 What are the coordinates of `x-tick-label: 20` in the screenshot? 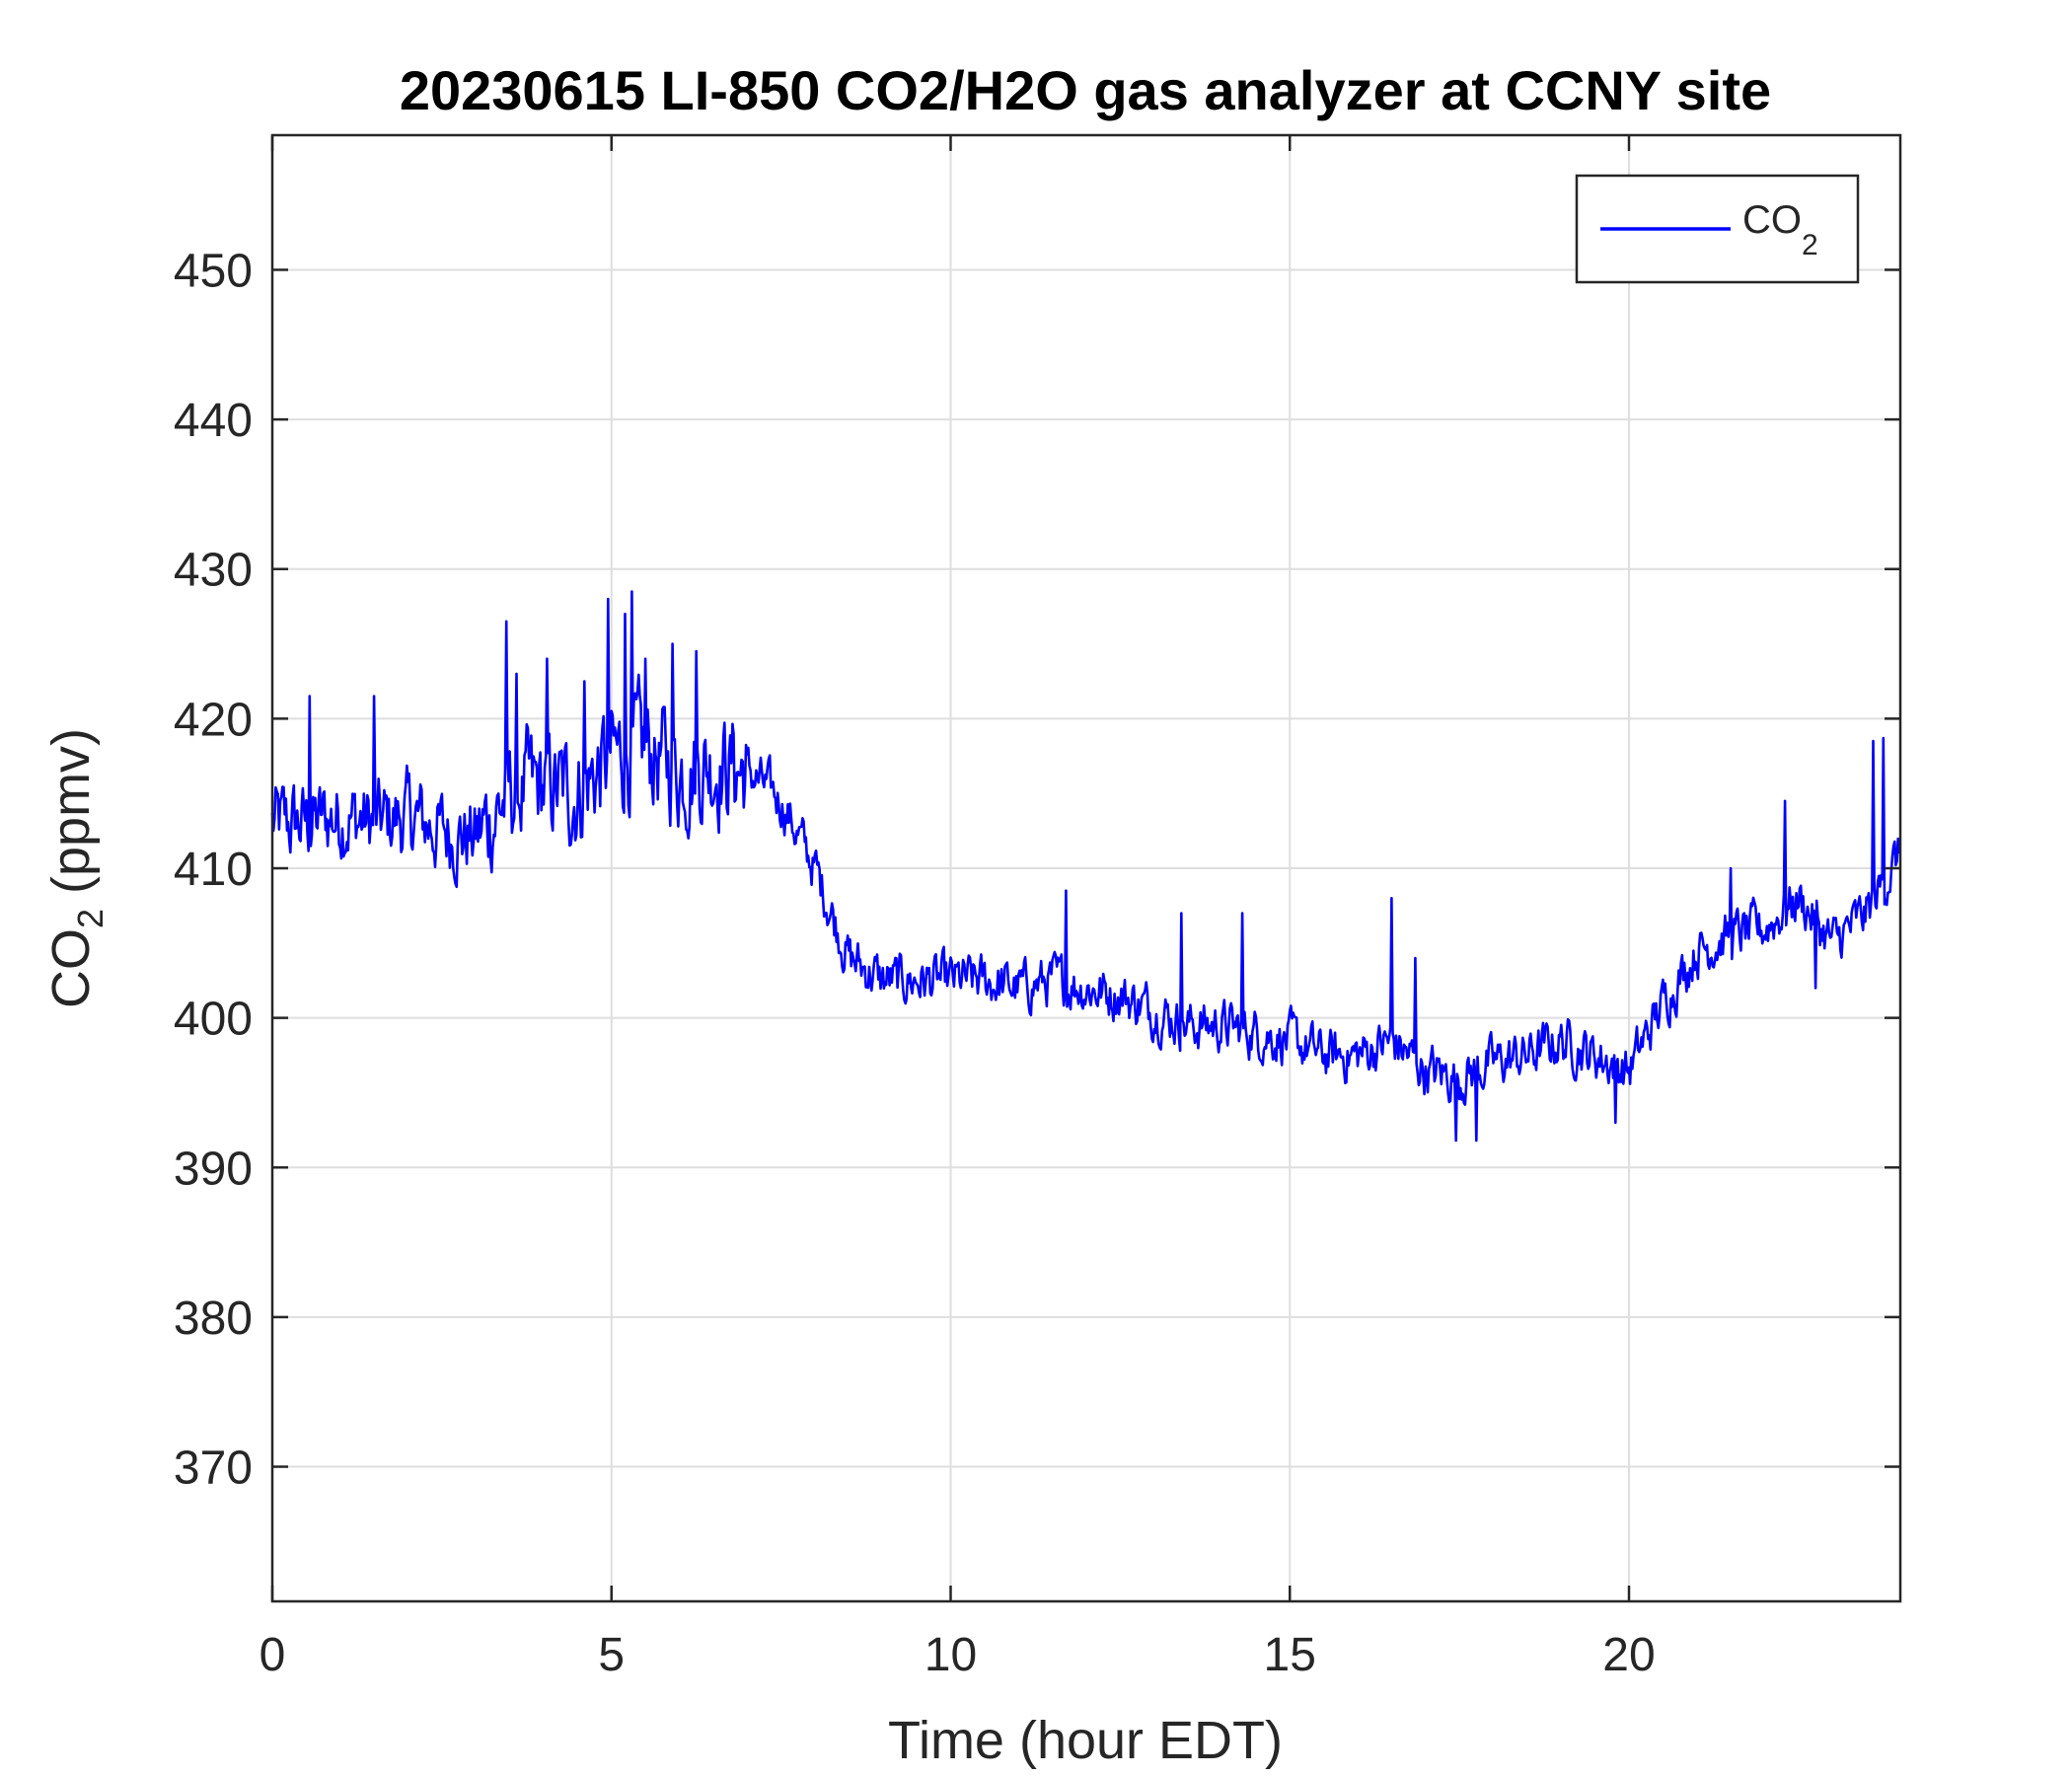 It's located at (1629, 1655).